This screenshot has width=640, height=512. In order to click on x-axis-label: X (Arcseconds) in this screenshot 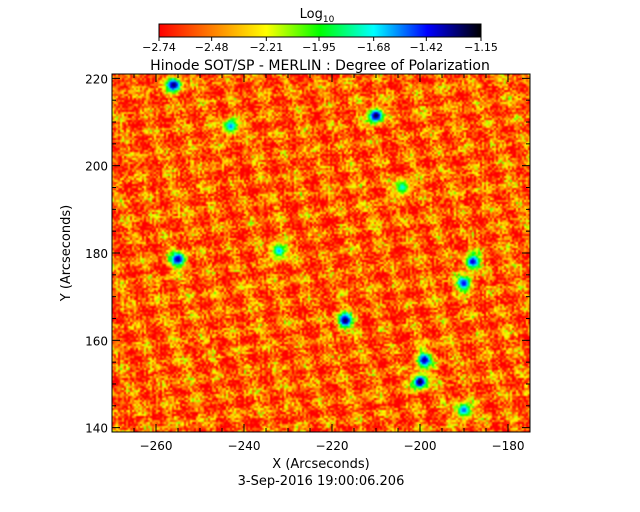, I will do `click(320, 464)`.